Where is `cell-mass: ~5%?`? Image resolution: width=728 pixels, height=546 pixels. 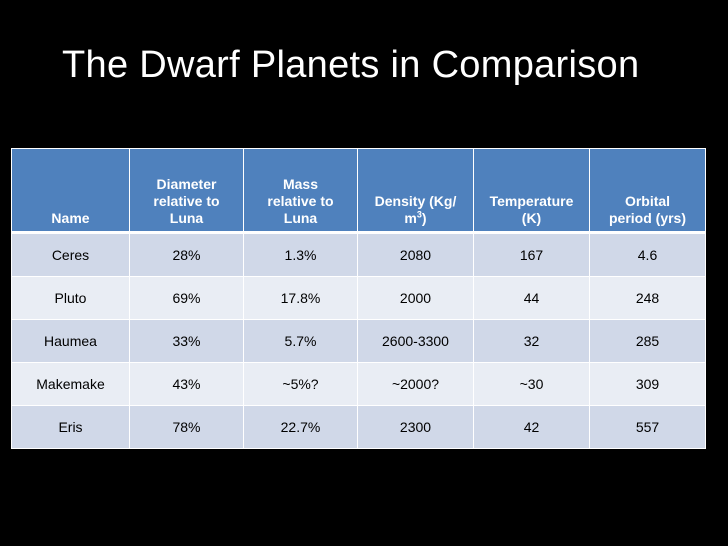
cell-mass: ~5%? is located at coordinates (300, 384).